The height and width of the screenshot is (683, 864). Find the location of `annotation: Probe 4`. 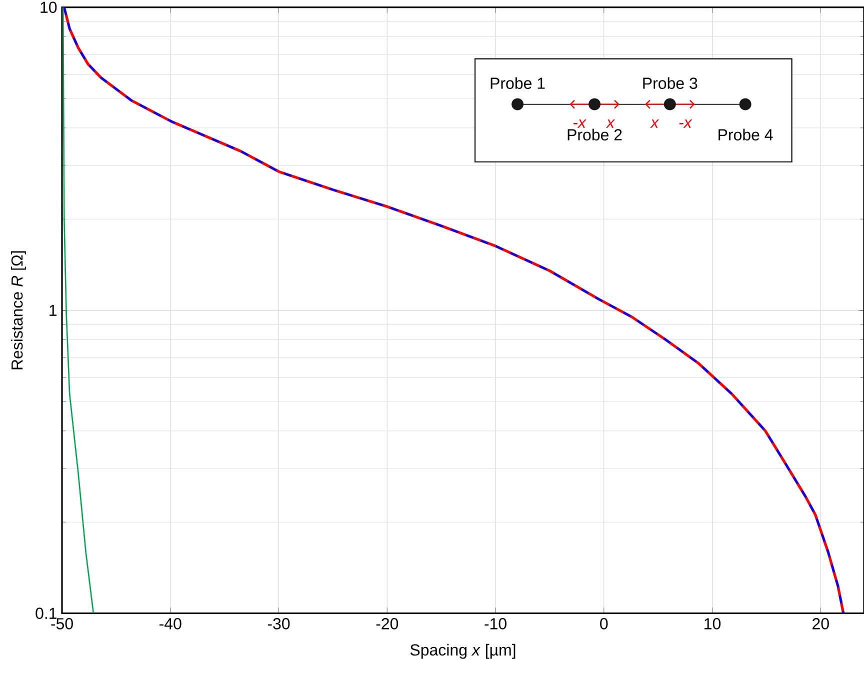

annotation: Probe 4 is located at coordinates (745, 134).